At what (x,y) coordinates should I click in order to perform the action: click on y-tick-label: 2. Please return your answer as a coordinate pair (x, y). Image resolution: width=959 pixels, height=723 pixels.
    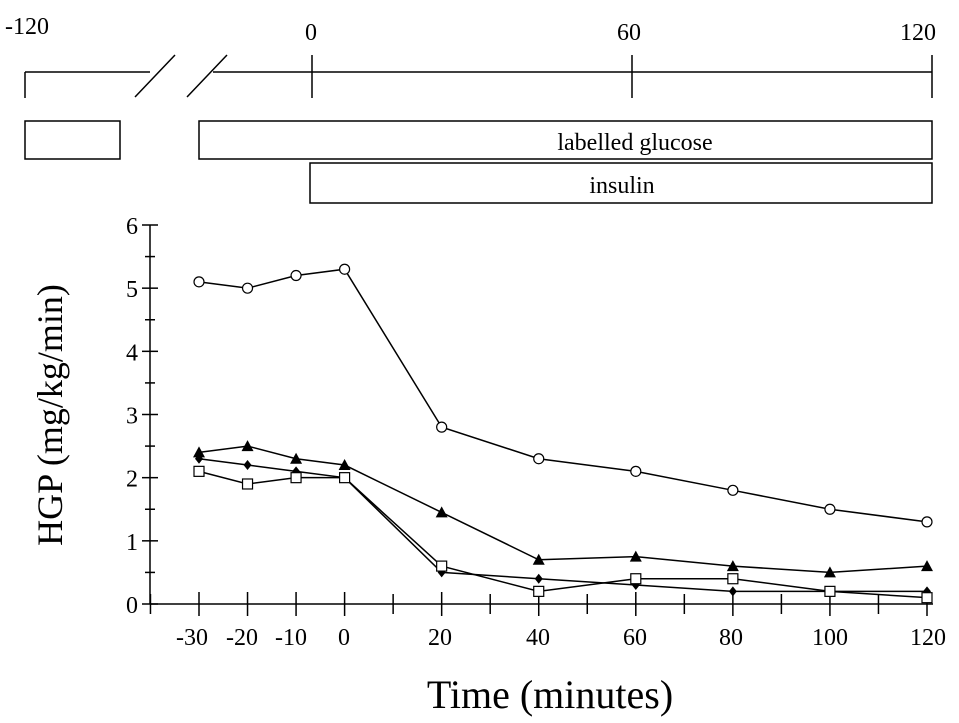
    Looking at the image, I should click on (132, 480).